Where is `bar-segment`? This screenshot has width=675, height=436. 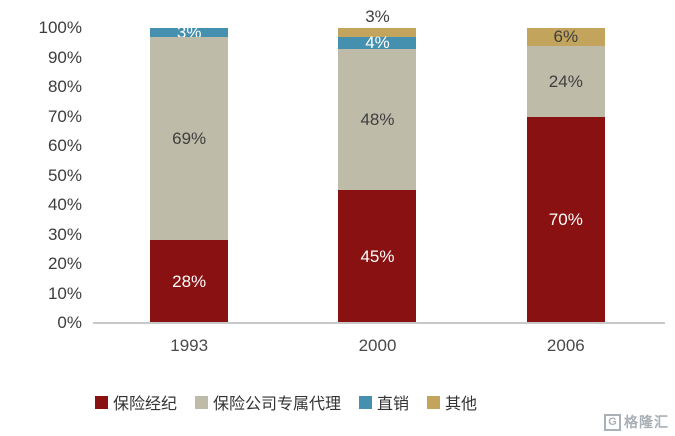
bar-segment is located at coordinates (377, 32).